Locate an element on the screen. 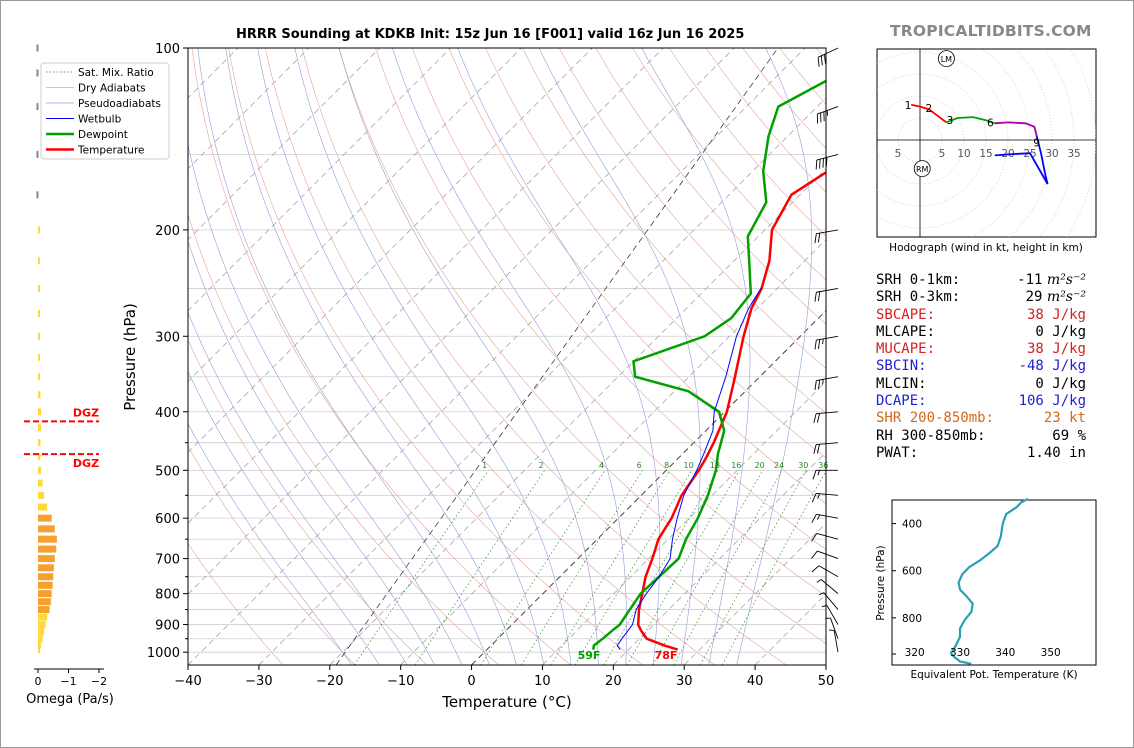  skewt-xlabel: Temperature (°C) is located at coordinates (506, 702).